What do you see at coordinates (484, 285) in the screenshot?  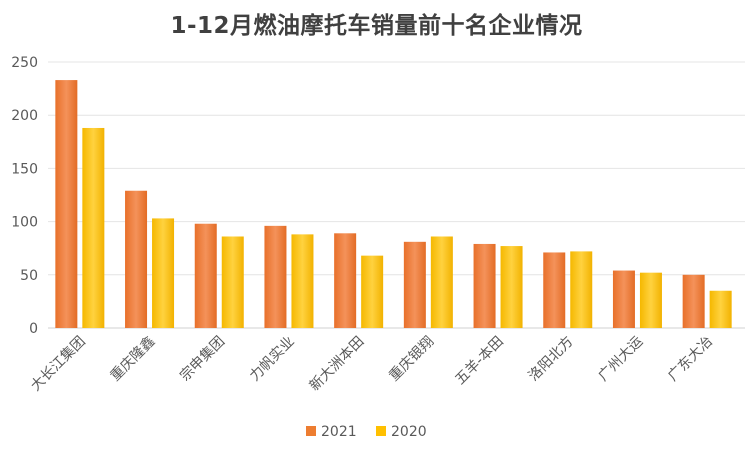 I see `bar-2021-五羊-本田` at bounding box center [484, 285].